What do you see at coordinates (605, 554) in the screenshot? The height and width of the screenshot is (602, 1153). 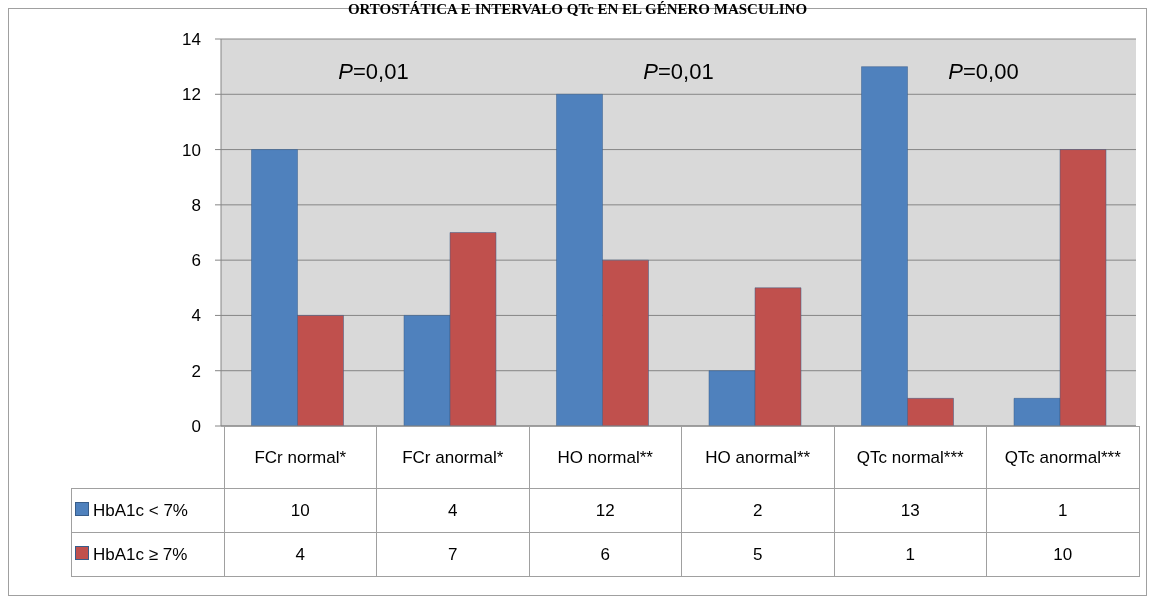 I see `data-label: 6` at bounding box center [605, 554].